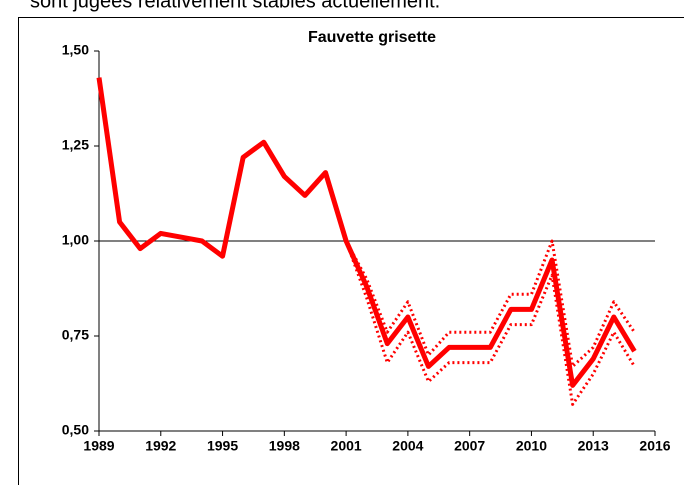 The width and height of the screenshot is (684, 485). Describe the element at coordinates (346, 446) in the screenshot. I see `x-tick-label: 2001` at that location.